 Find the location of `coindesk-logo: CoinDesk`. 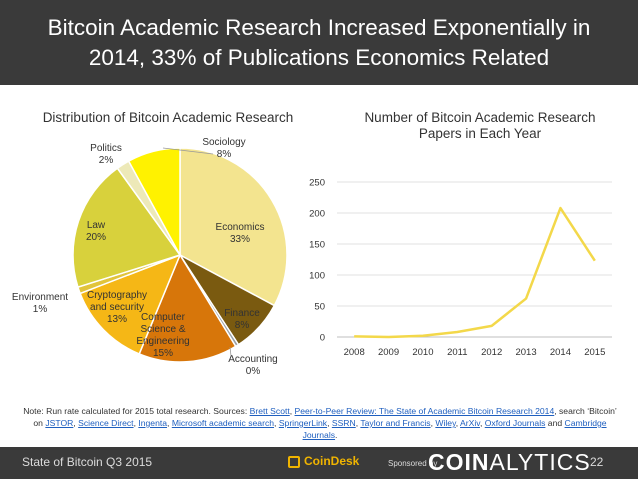

coindesk-logo: CoinDesk is located at coordinates (323, 461).